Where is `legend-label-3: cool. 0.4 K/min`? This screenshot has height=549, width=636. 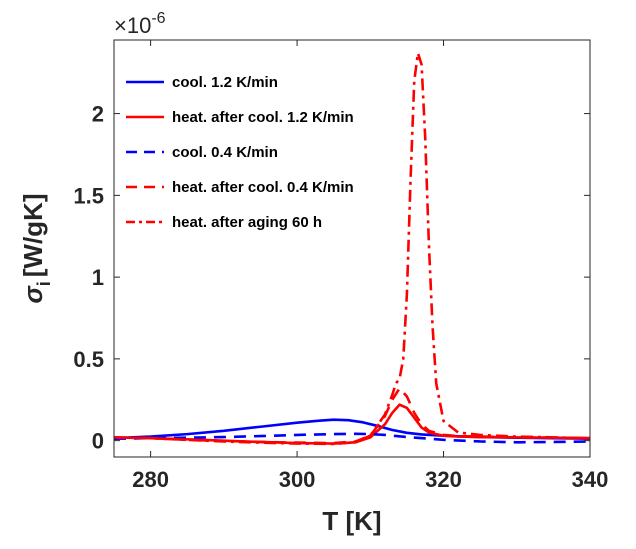 legend-label-3: cool. 0.4 K/min is located at coordinates (225, 152).